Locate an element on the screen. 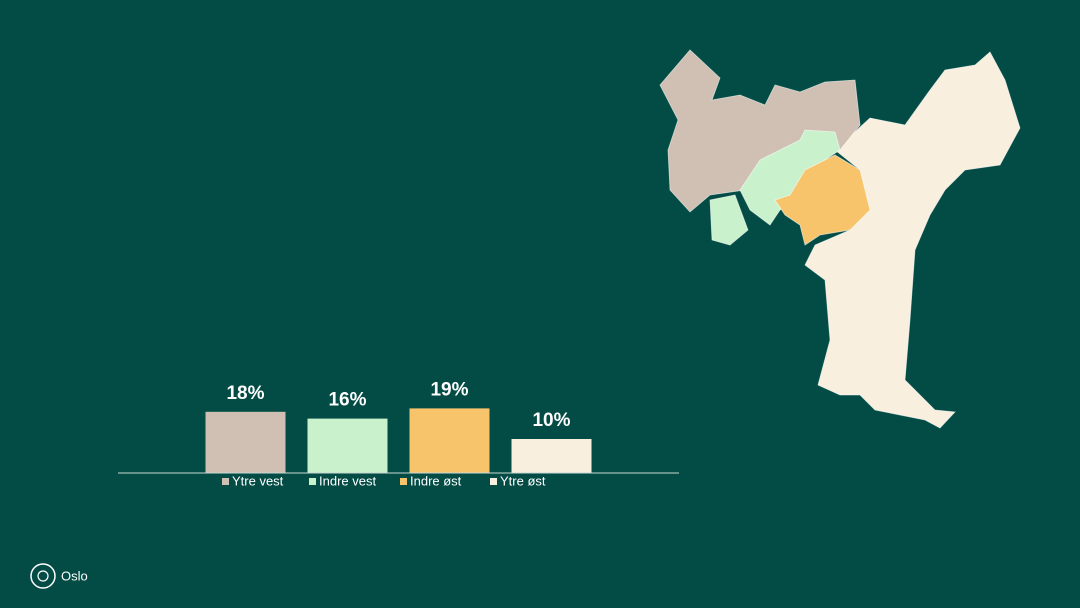 This screenshot has width=1080, height=608. map-ytre-vest is located at coordinates (760, 131).